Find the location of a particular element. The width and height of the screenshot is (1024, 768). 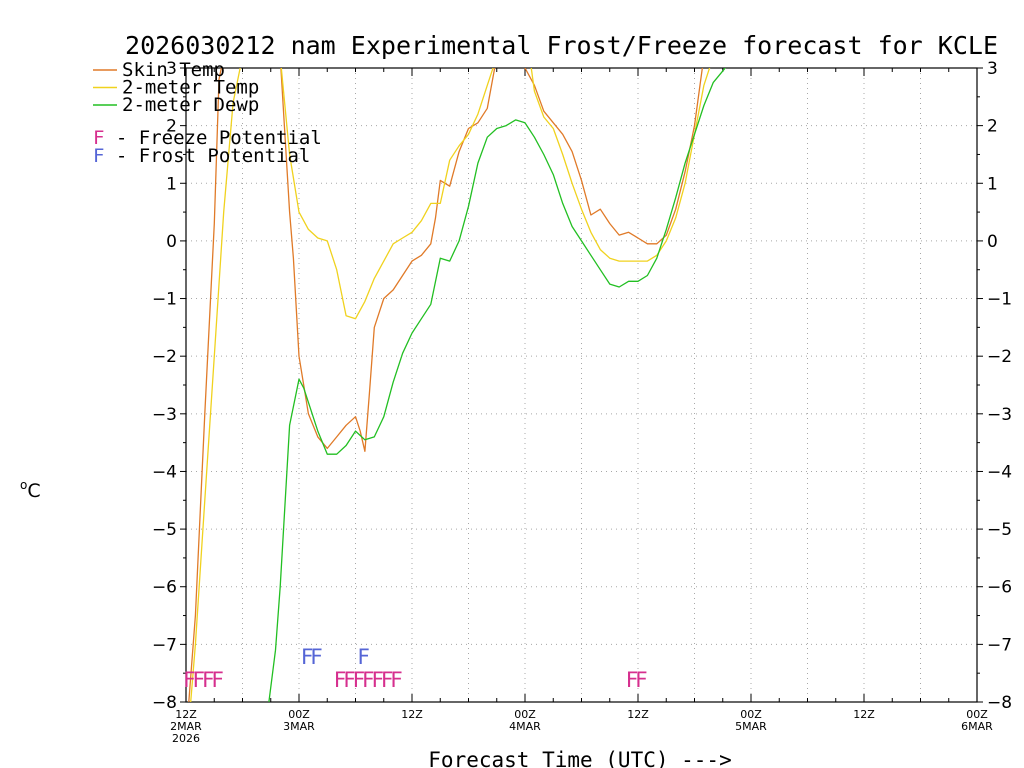

y-tick-label-left: 0 is located at coordinates (171, 242).